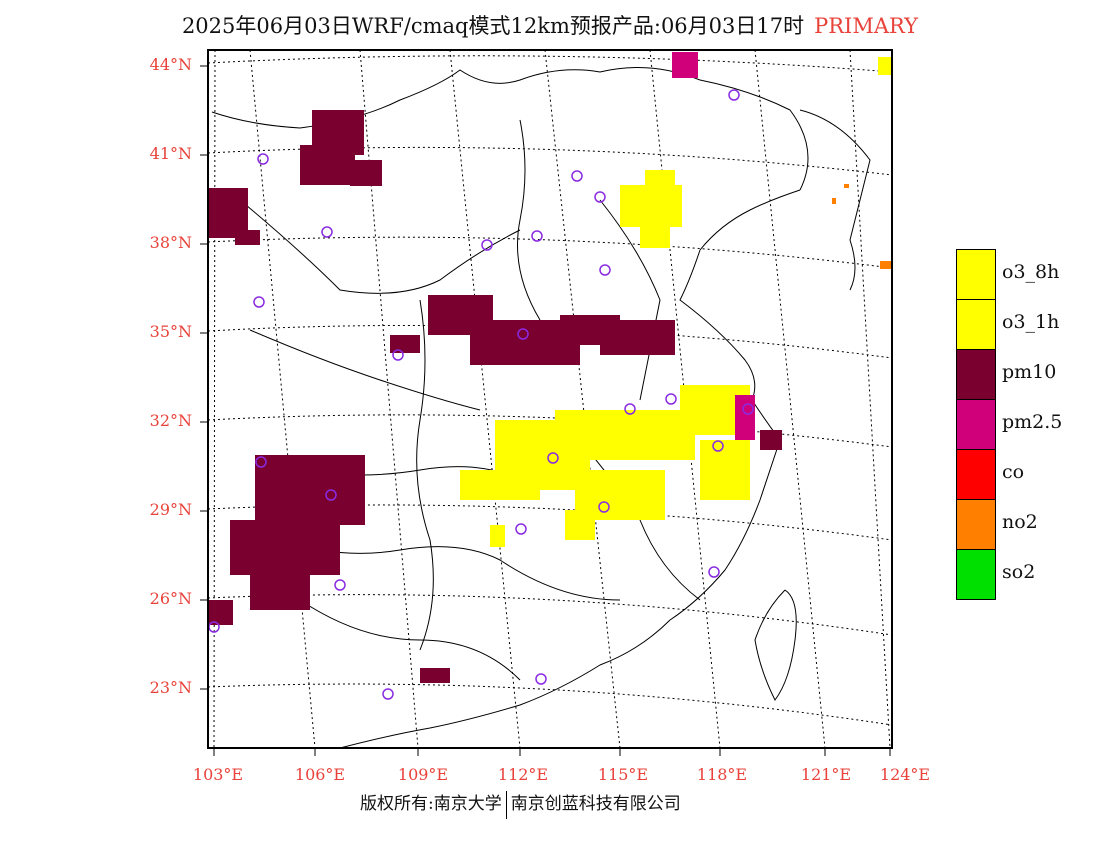 The width and height of the screenshot is (1100, 850). I want to click on pm25-areas, so click(713, 246).